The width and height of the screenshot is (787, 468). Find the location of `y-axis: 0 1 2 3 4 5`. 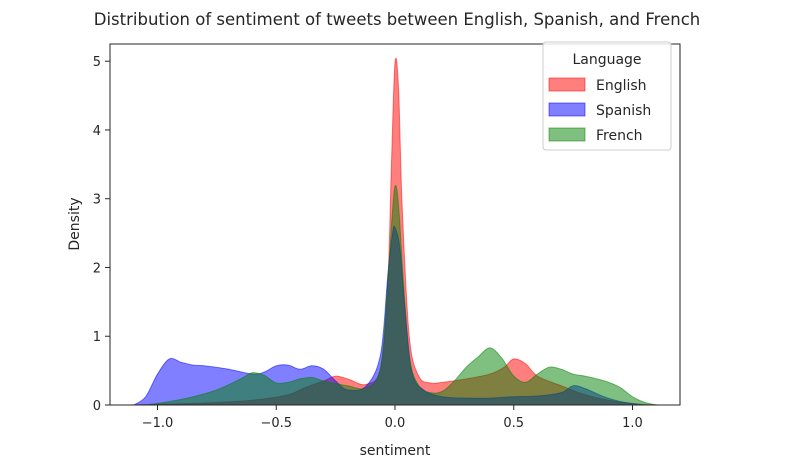

y-axis: 0 1 2 3 4 5 is located at coordinates (101, 234).